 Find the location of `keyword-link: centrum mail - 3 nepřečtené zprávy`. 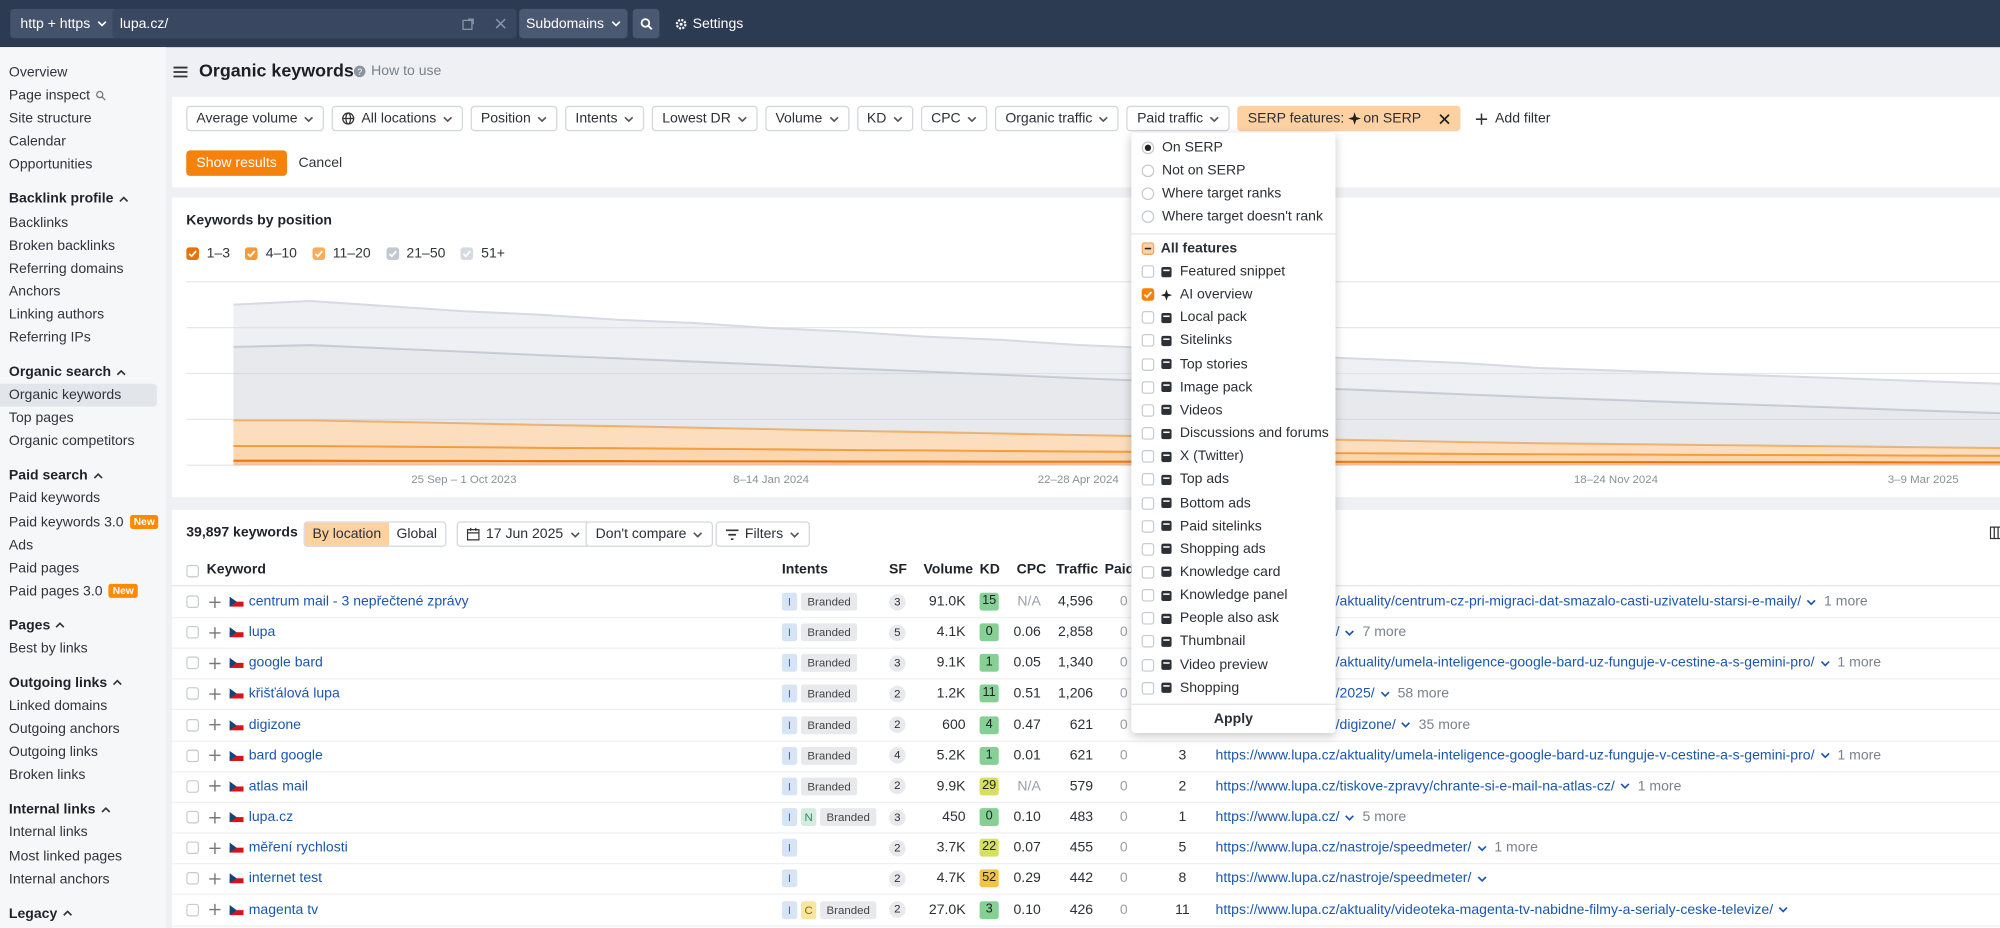

keyword-link: centrum mail - 3 nepřečtené zprávy is located at coordinates (359, 602).